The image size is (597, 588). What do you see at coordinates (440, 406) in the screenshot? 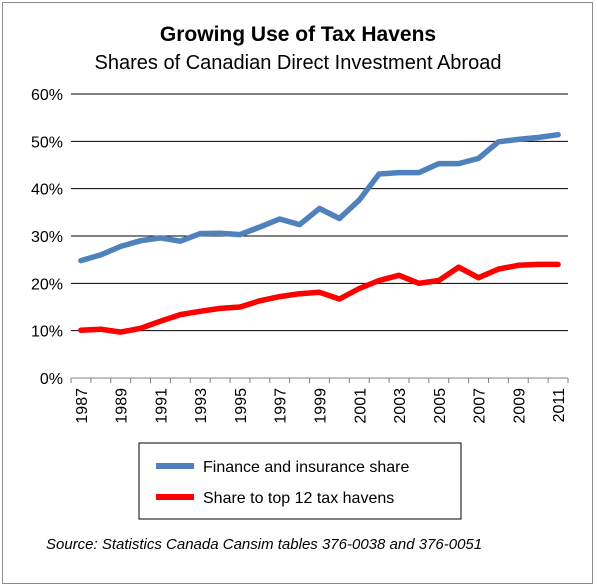
I see `x-tick-label: 2005` at bounding box center [440, 406].